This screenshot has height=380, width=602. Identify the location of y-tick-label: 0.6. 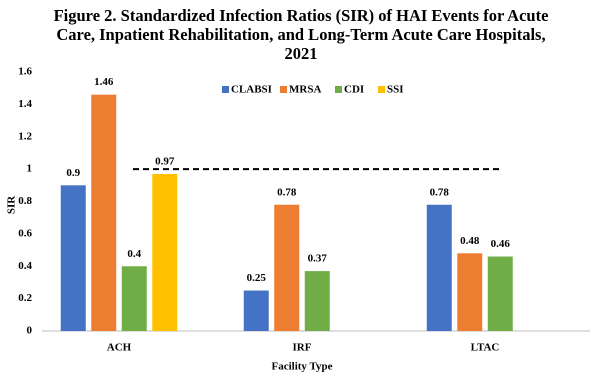
(25, 233).